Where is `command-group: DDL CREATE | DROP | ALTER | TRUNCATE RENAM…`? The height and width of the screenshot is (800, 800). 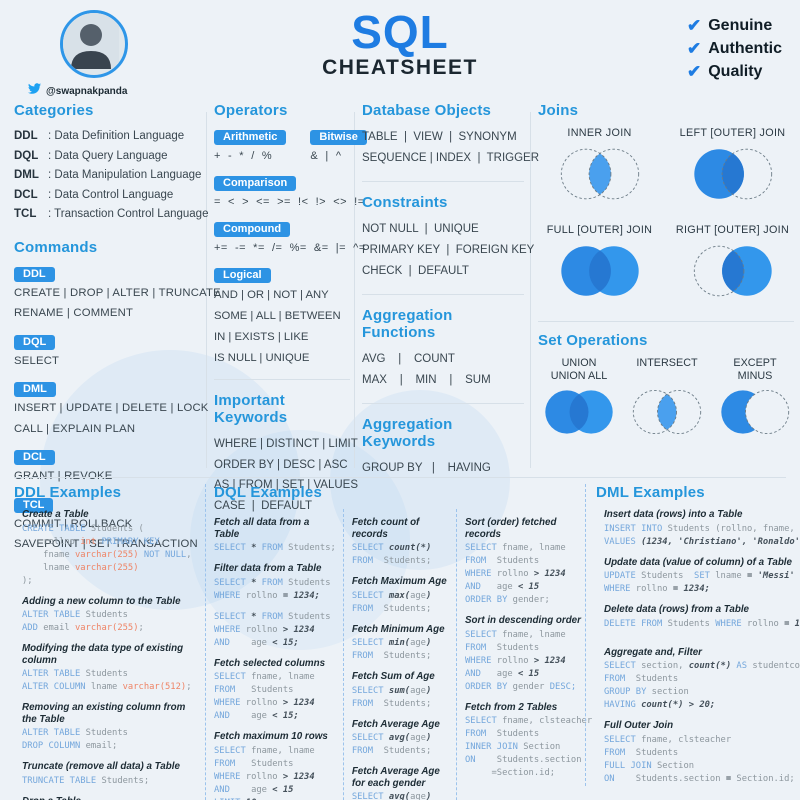 command-group: DDL CREATE | DROP | ALTER | TRUNCATE RENAM… is located at coordinates (117, 293).